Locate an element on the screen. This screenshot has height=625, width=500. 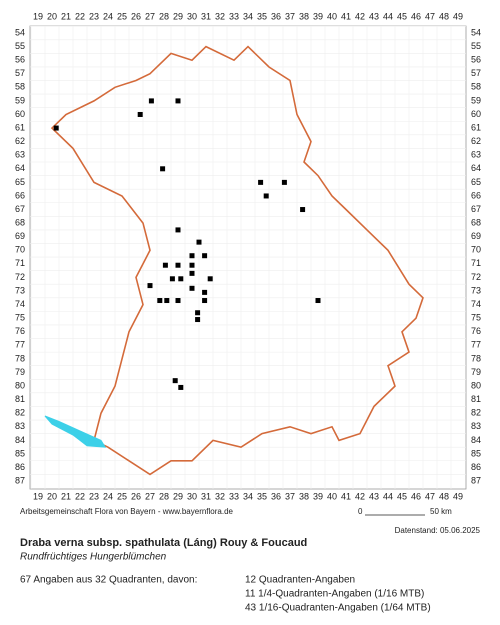
x-label: 21 is located at coordinates (66, 16).